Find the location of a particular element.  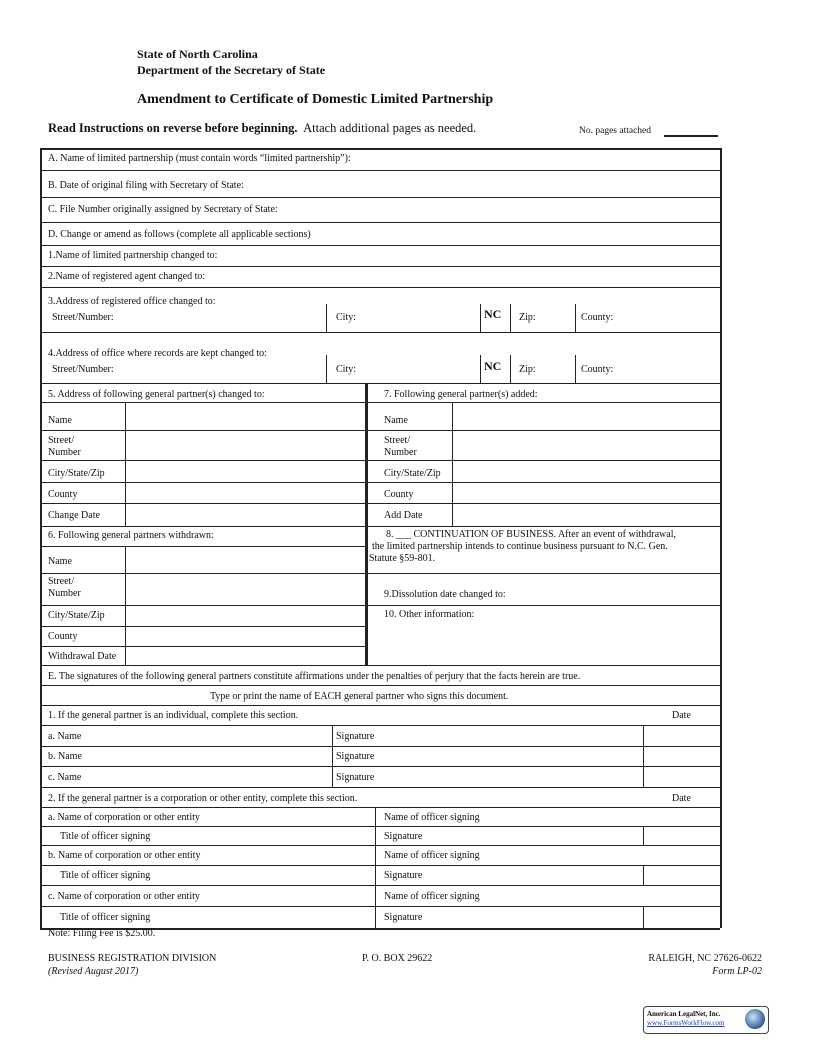

state-name: State of North Carolina is located at coordinates (197, 54).